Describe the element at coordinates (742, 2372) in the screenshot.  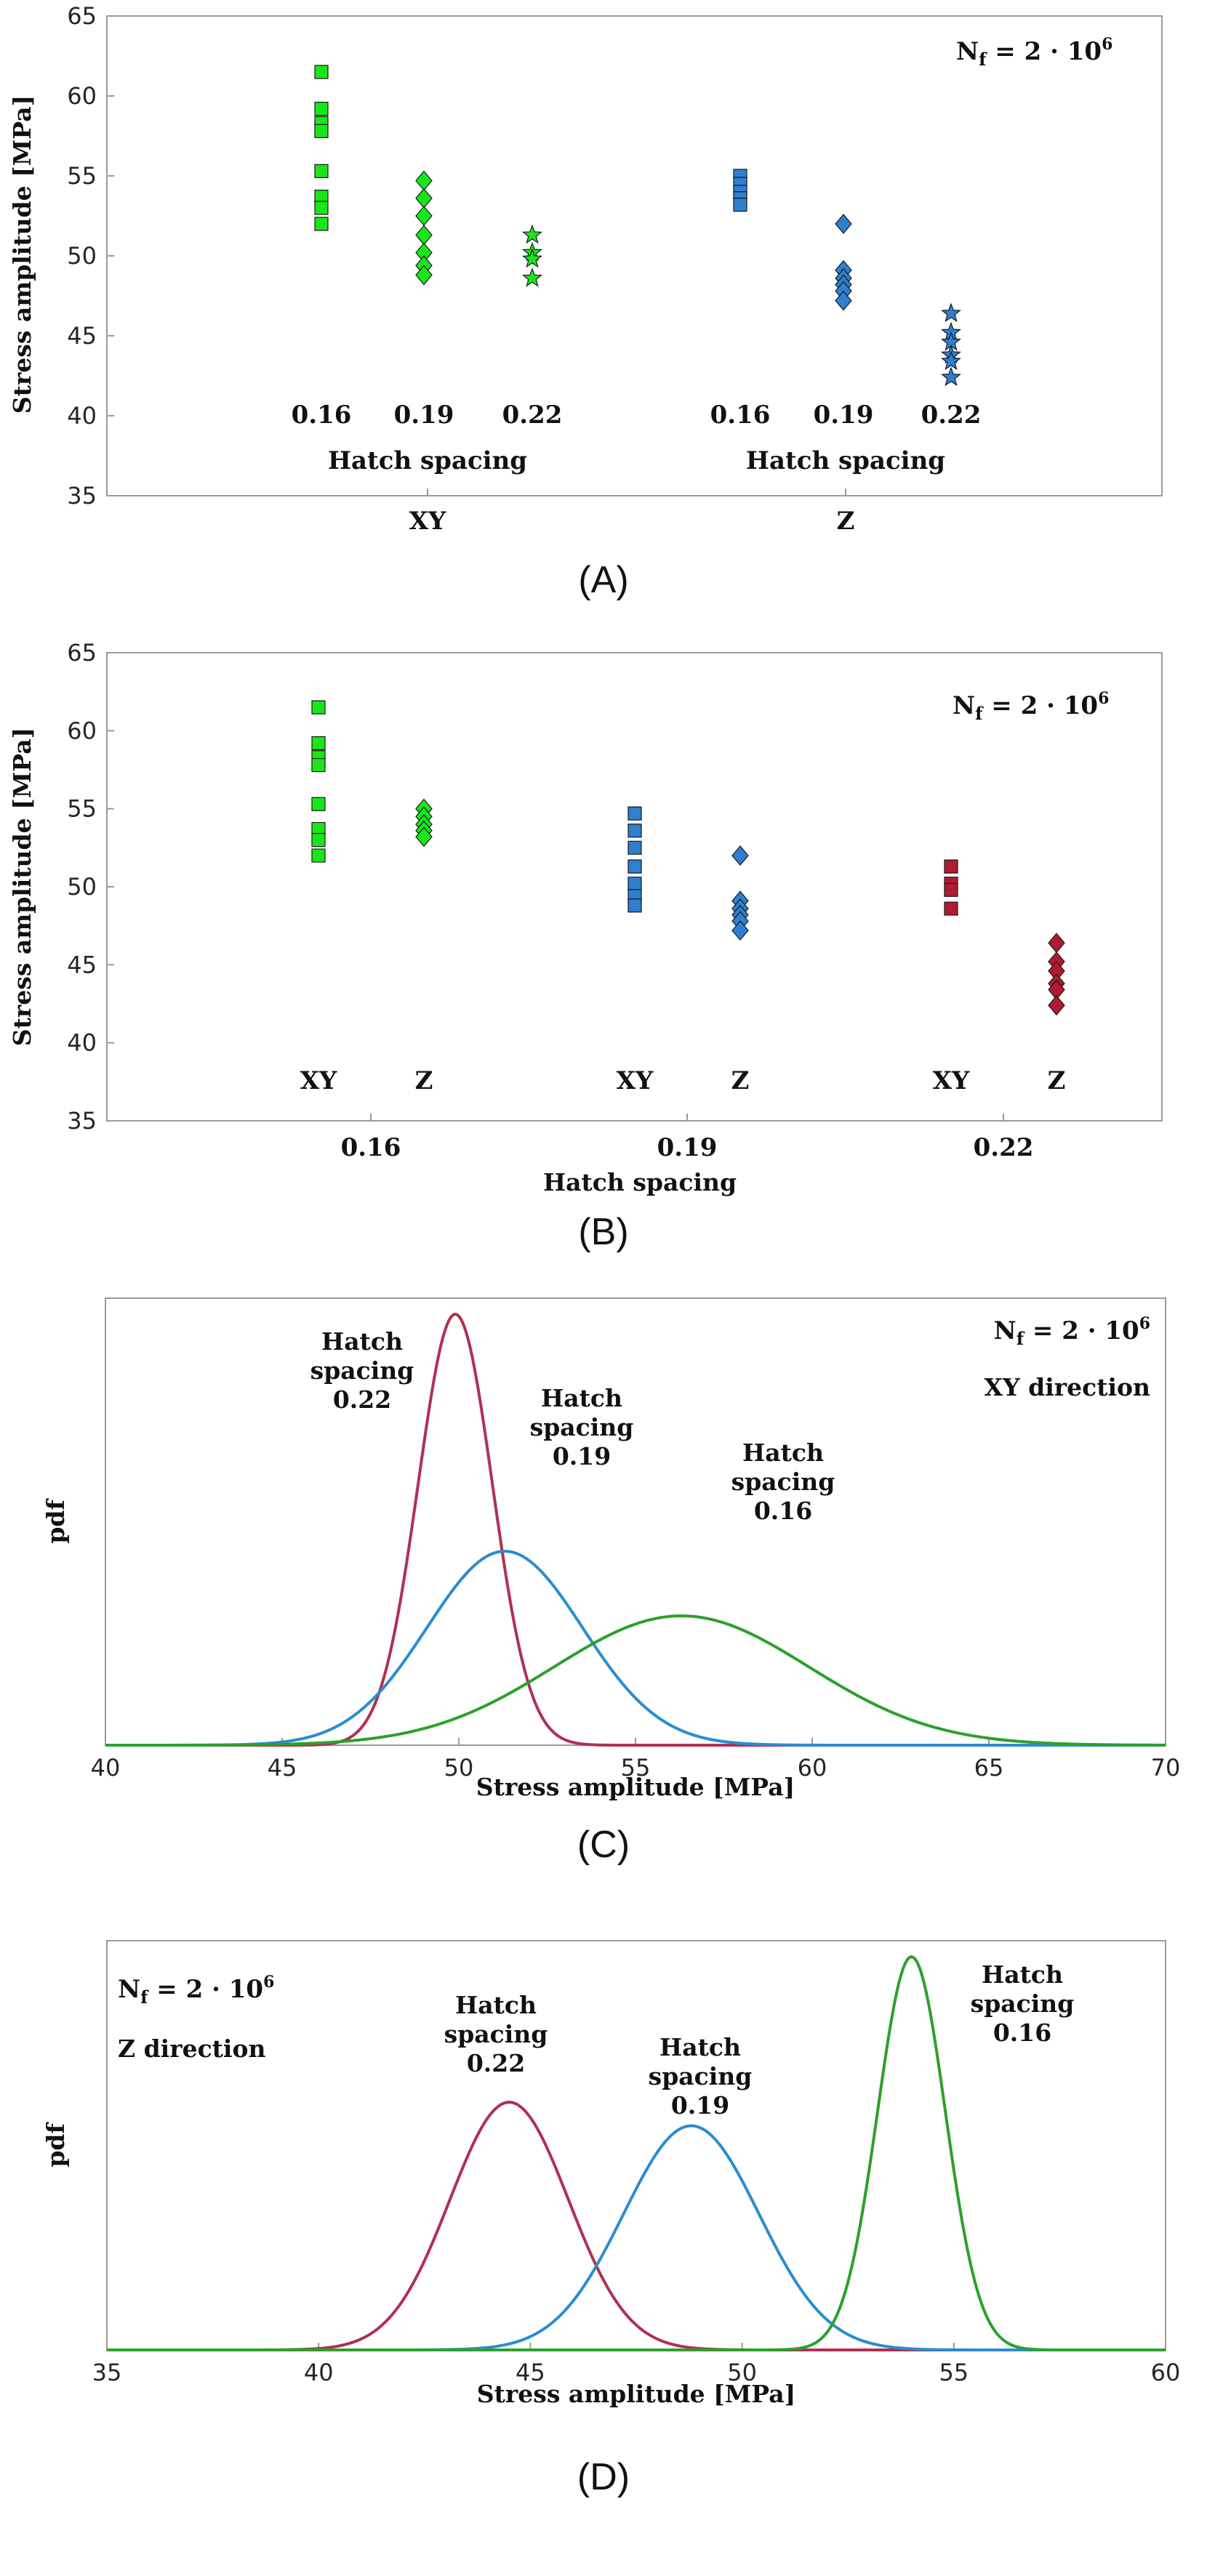
I see `x-tick-label: 50` at that location.